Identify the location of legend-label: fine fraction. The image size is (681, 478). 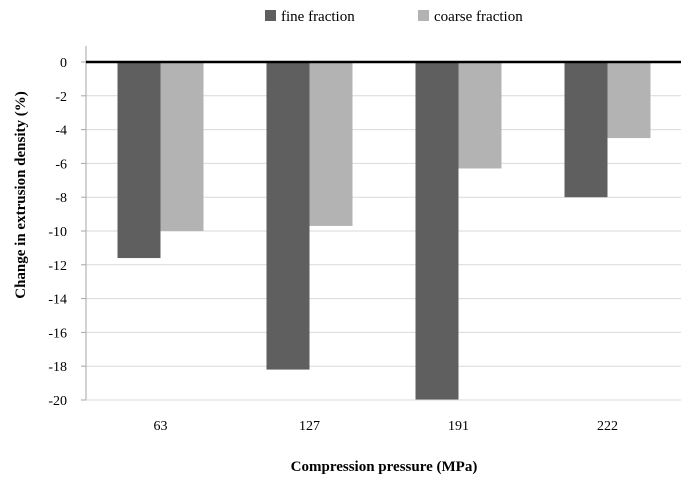
(318, 17).